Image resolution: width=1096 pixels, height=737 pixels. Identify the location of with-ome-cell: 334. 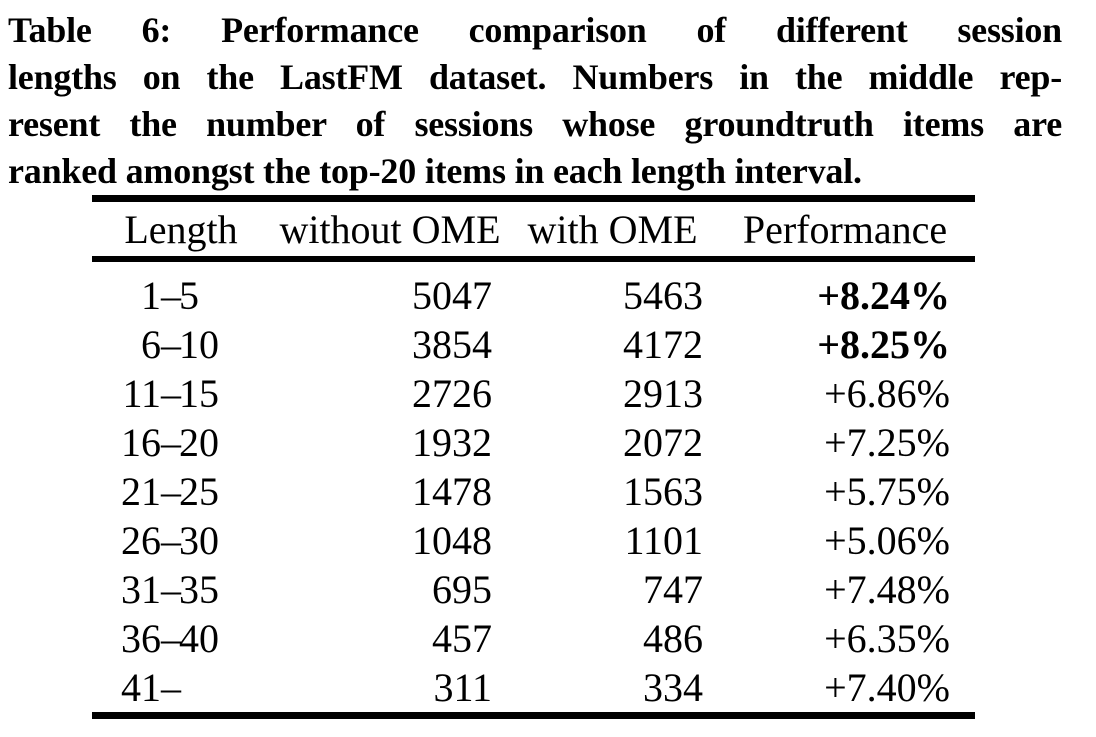
(673, 687).